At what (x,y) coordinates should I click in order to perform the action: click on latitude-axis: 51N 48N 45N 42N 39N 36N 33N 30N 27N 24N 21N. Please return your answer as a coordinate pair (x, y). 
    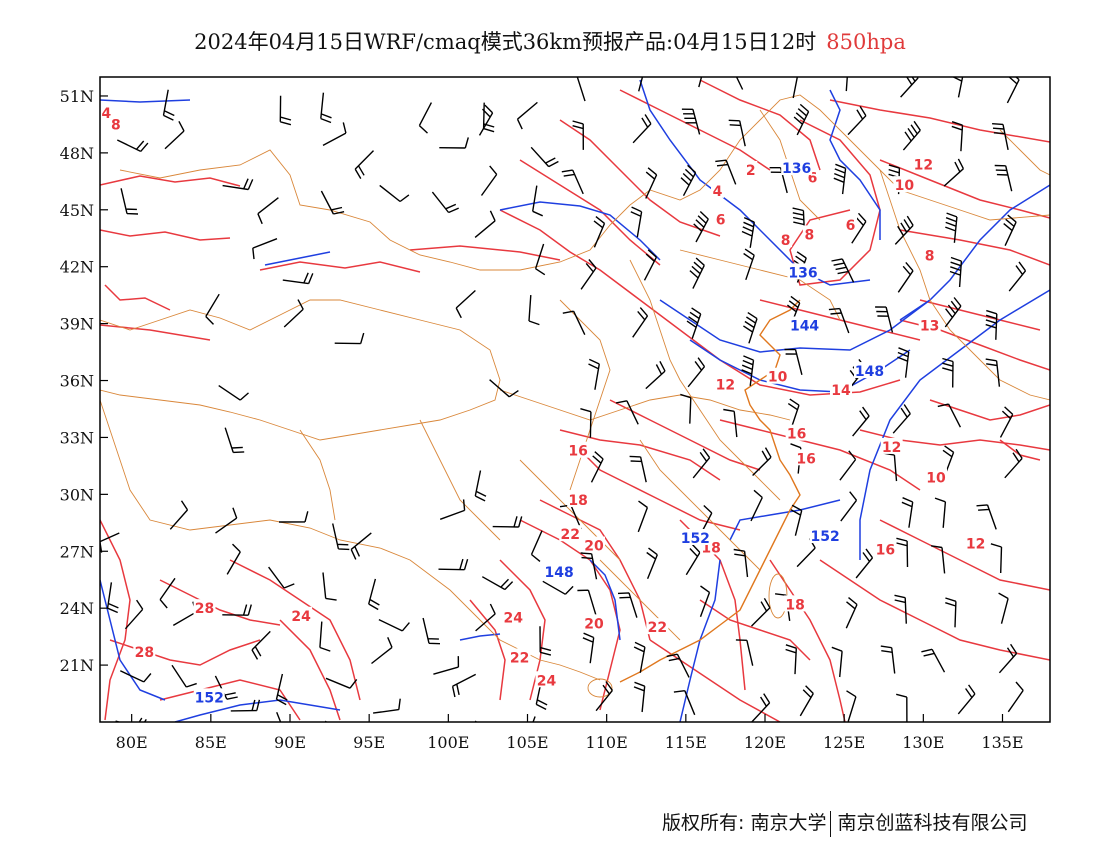
    Looking at the image, I should click on (84, 381).